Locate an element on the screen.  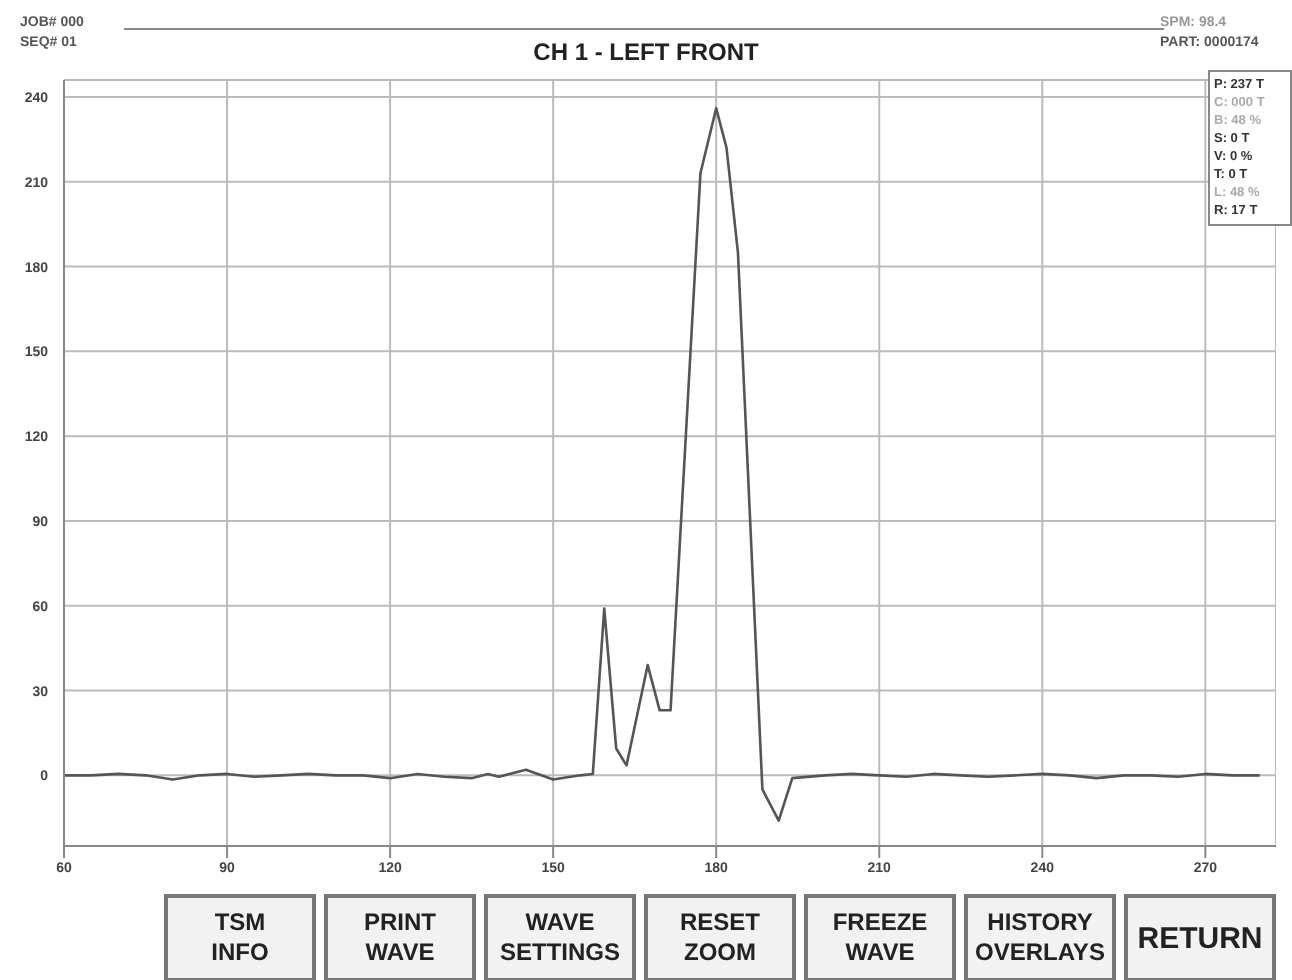
text: TSM INFO is located at coordinates (240, 938).